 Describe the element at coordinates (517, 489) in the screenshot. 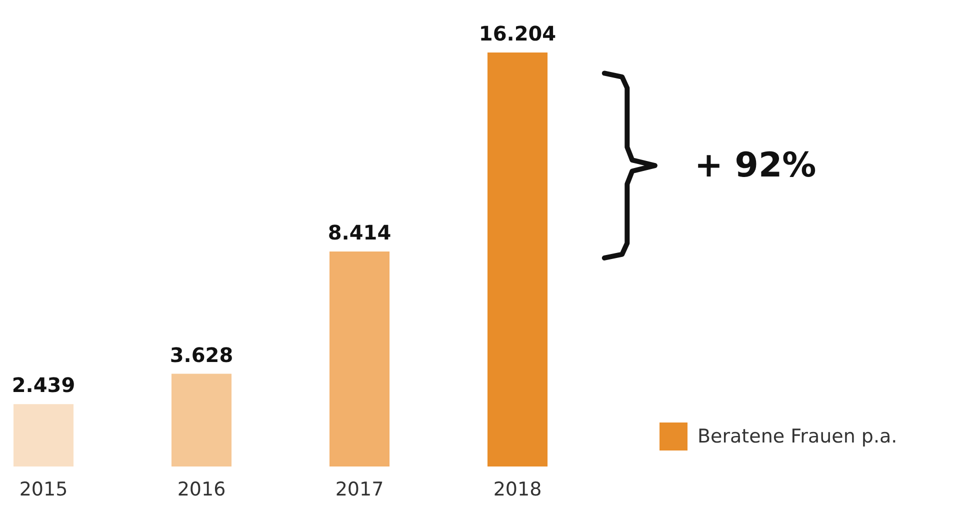

I see `x-tick-label: 2018` at that location.